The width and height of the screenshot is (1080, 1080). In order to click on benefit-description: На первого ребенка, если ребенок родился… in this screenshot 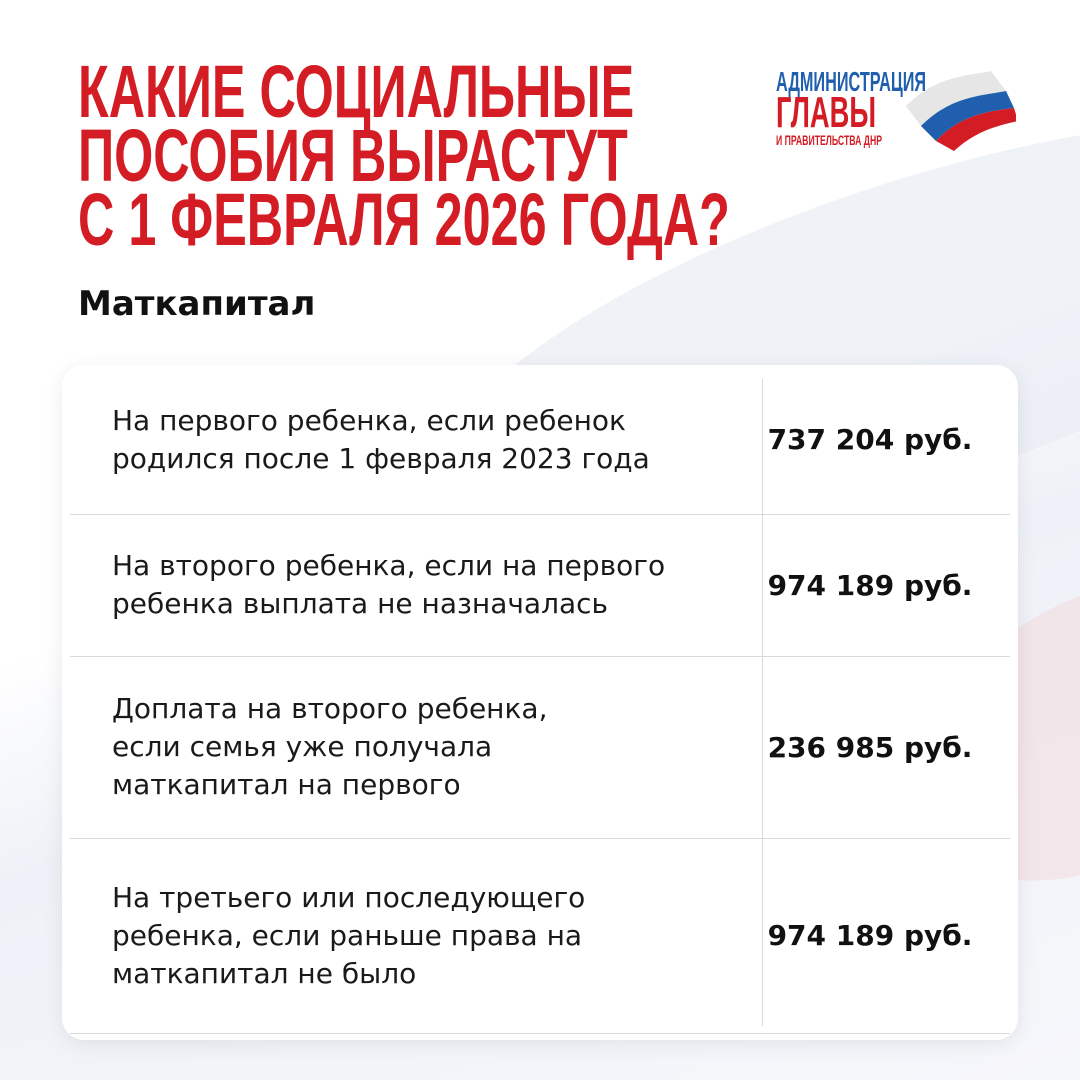, I will do `click(381, 439)`.